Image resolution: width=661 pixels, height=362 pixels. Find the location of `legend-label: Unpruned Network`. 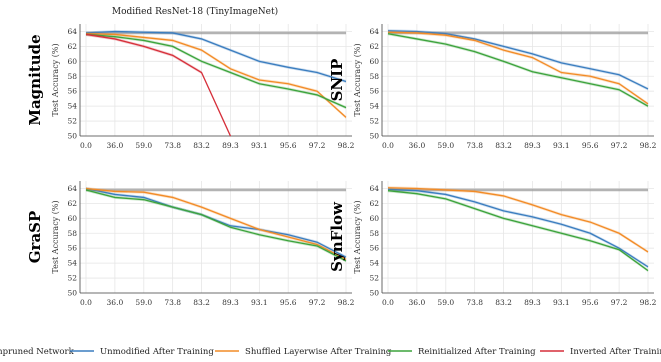

legend-label: Unpruned Network is located at coordinates (37, 352).